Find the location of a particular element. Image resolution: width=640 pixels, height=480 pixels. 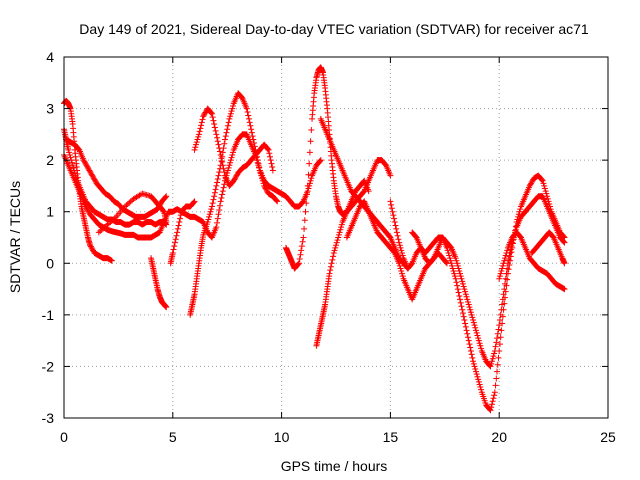

series-track-i is located at coordinates (233, 147).